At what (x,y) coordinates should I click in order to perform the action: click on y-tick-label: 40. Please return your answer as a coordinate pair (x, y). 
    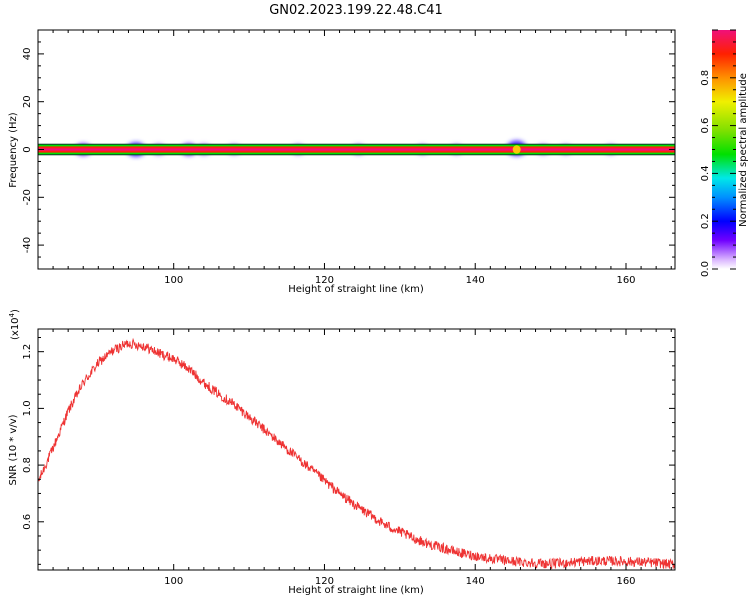
    Looking at the image, I should click on (27, 54).